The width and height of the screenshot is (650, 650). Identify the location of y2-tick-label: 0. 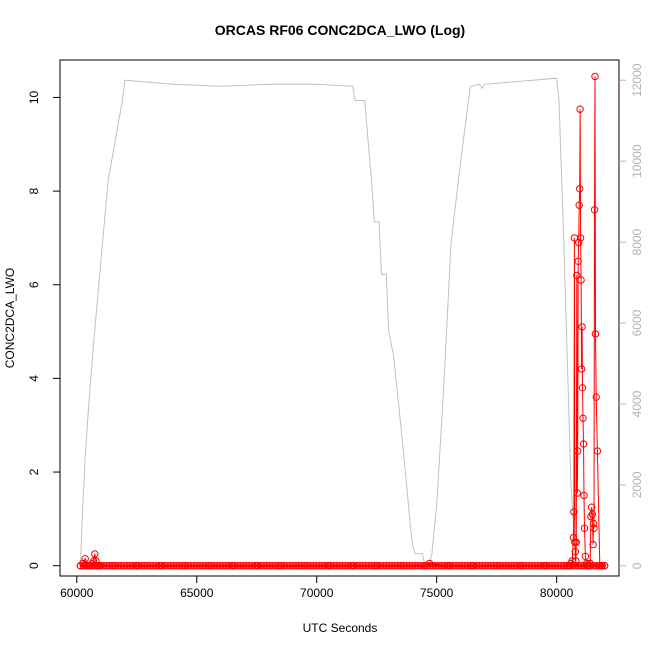
(637, 565).